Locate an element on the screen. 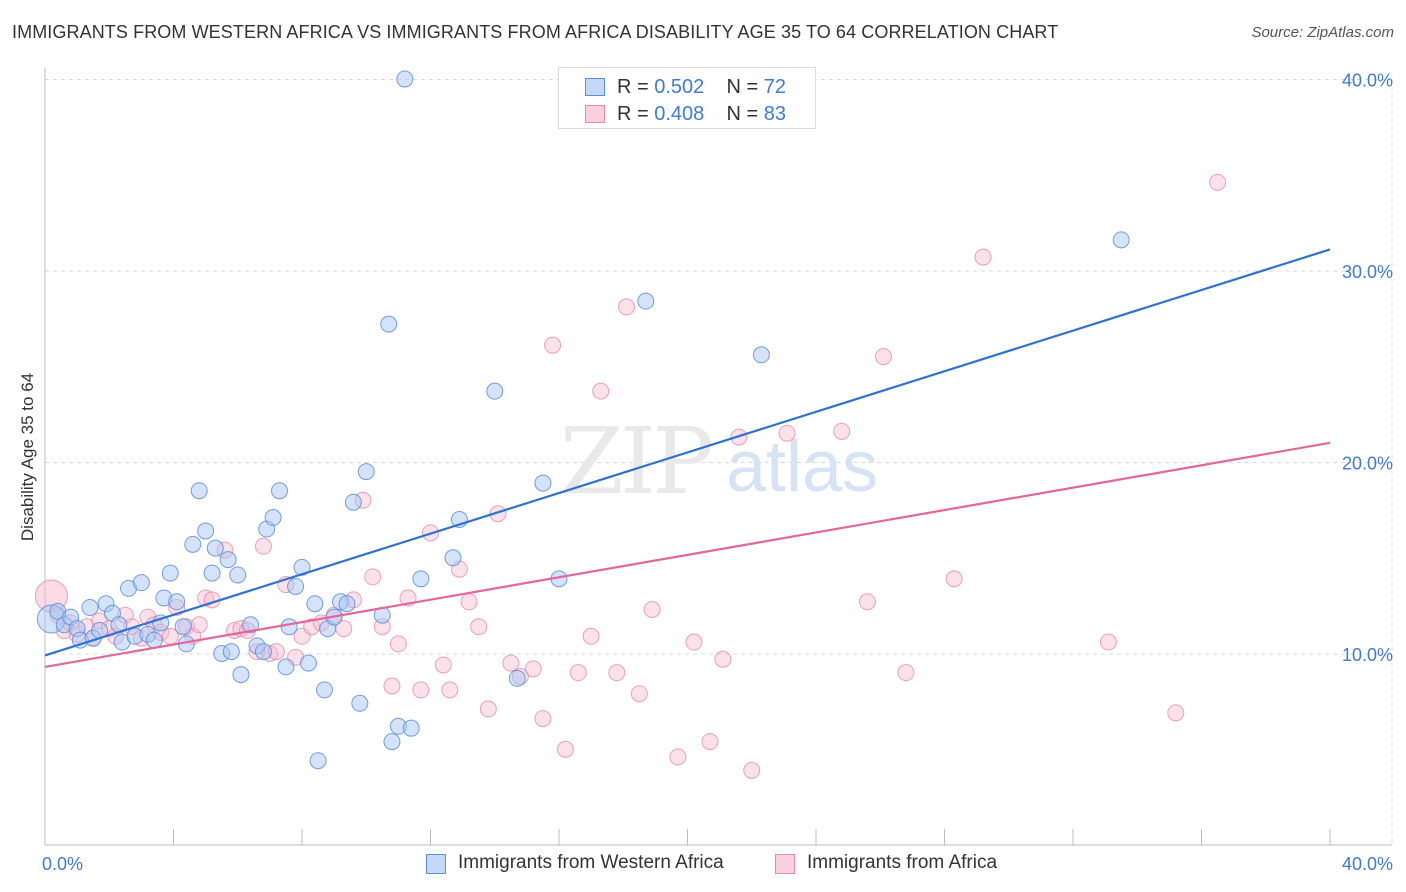  r-value-western-africa: 0.502 is located at coordinates (679, 87).